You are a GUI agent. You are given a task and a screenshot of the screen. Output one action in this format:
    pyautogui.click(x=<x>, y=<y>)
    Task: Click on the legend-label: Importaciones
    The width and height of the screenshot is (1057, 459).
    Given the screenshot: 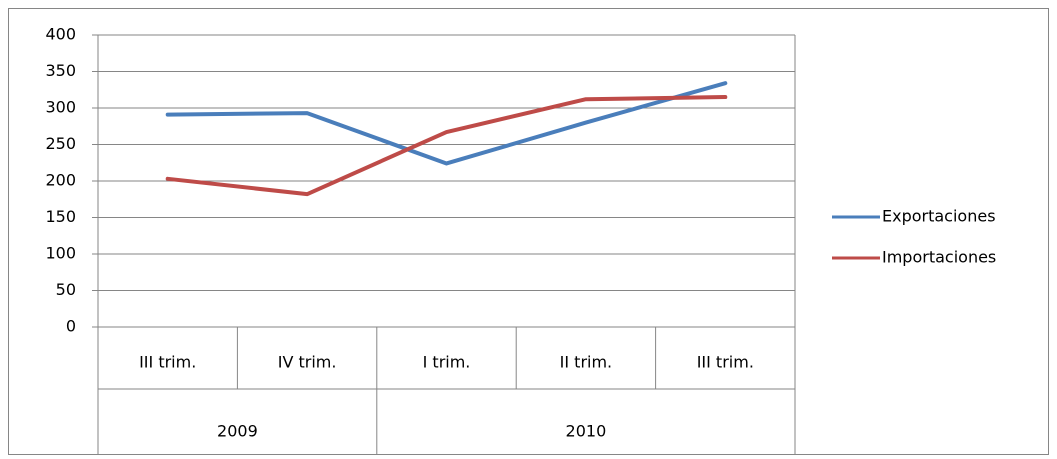 What is the action you would take?
    pyautogui.click(x=939, y=257)
    